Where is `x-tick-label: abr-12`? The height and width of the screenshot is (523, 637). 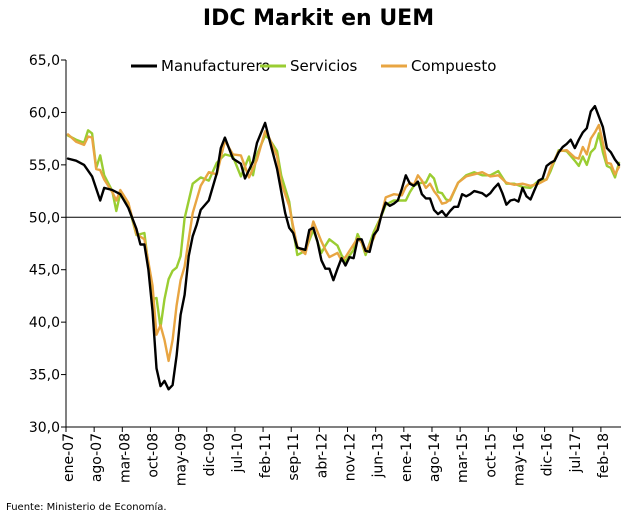 x-tick-label: abr-12 is located at coordinates (322, 455).